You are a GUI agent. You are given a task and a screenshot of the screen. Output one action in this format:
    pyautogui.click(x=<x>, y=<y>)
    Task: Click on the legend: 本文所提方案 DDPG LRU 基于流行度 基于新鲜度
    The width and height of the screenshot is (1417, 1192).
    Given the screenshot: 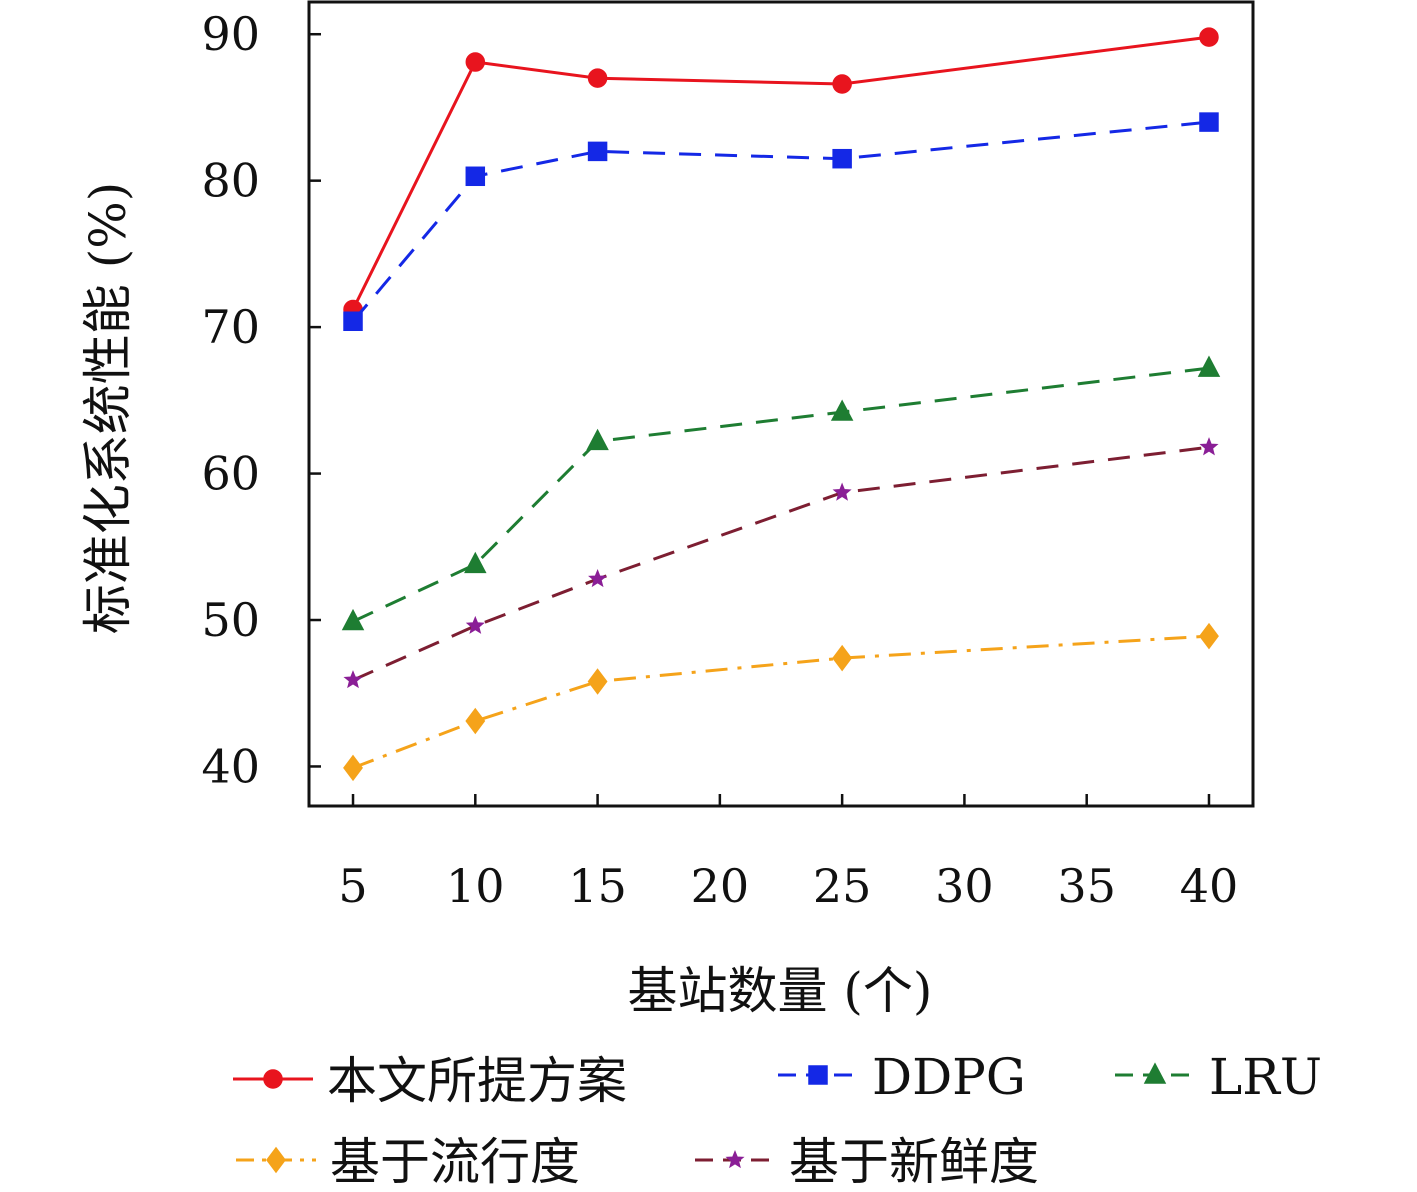 What is the action you would take?
    pyautogui.click(x=777, y=1119)
    